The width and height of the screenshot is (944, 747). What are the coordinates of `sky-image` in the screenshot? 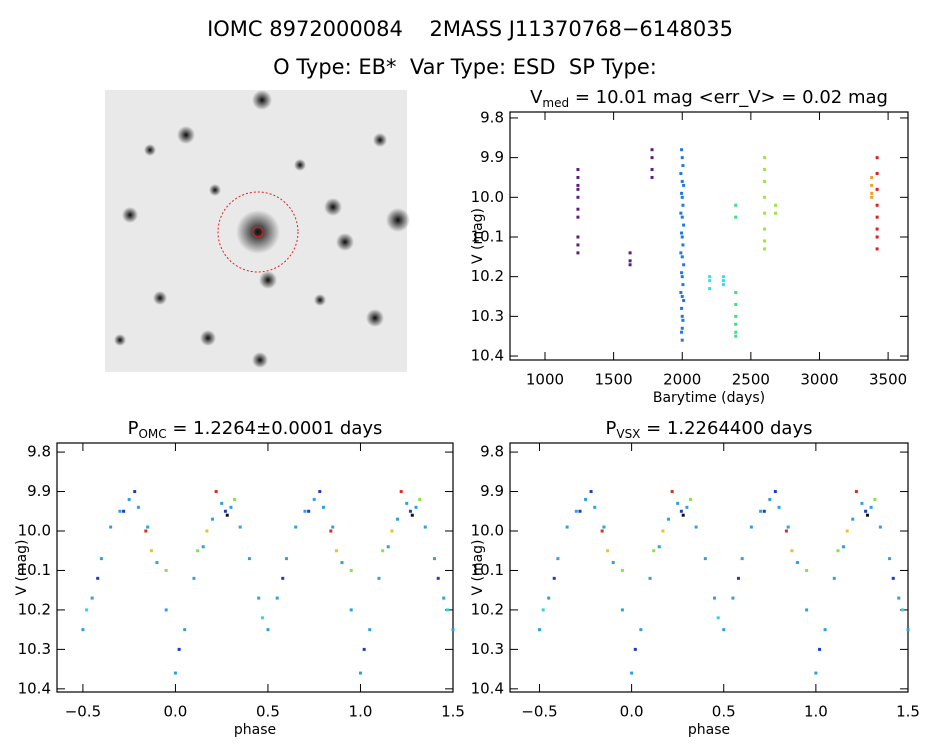 It's located at (257, 231).